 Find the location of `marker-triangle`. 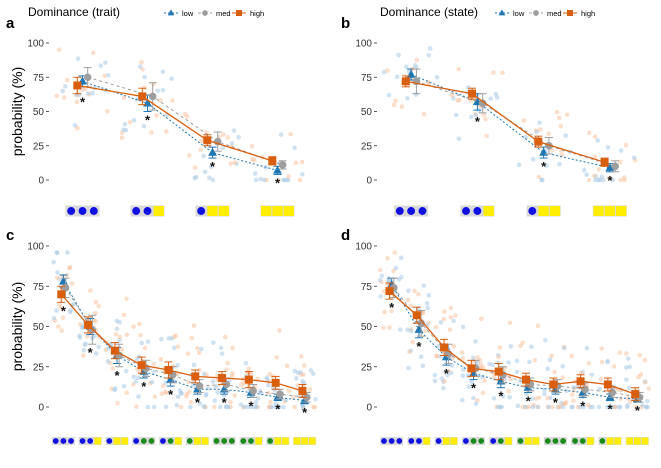

marker-triangle is located at coordinates (610, 396).